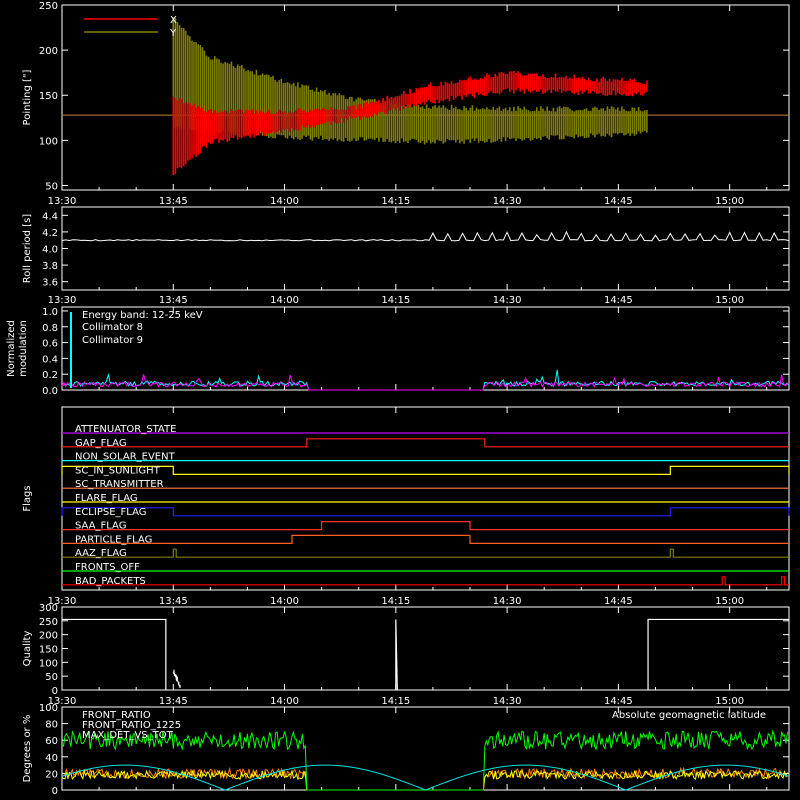  What do you see at coordinates (48, 6) in the screenshot?
I see `y-tick-label-0-4: 250` at bounding box center [48, 6].